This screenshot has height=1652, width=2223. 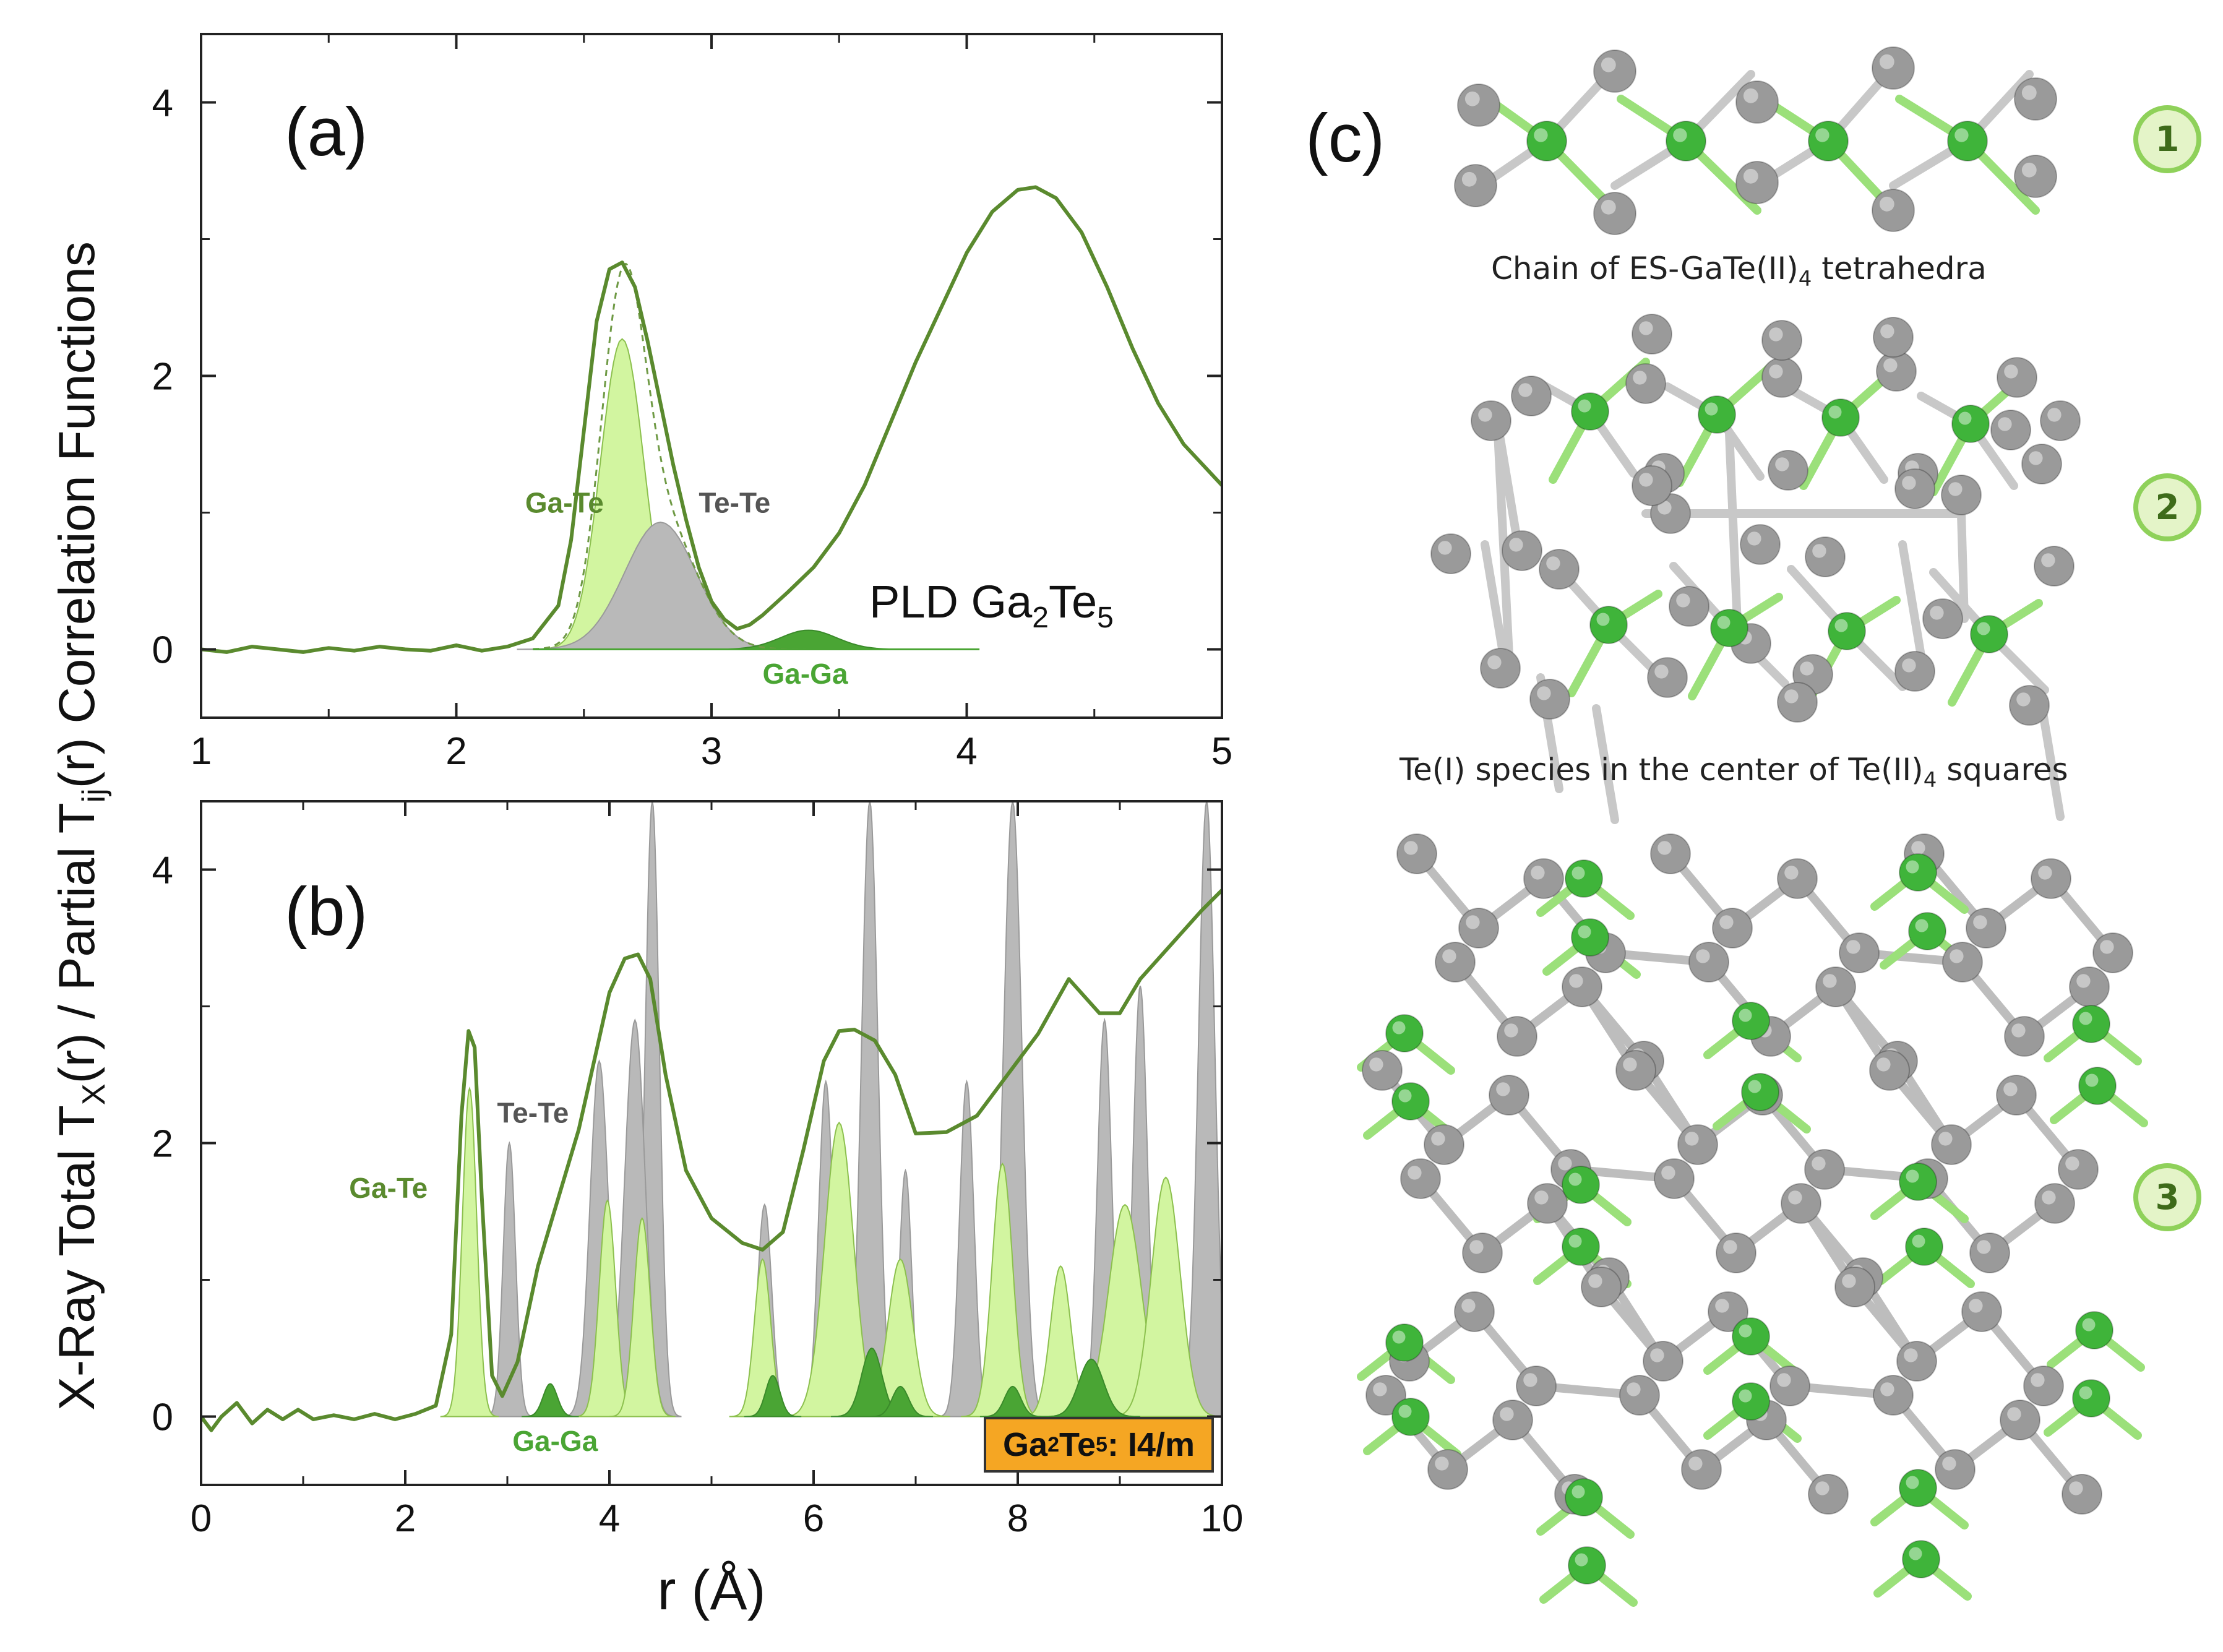 I want to click on x-axis-label: r (Å), so click(x=711, y=1591).